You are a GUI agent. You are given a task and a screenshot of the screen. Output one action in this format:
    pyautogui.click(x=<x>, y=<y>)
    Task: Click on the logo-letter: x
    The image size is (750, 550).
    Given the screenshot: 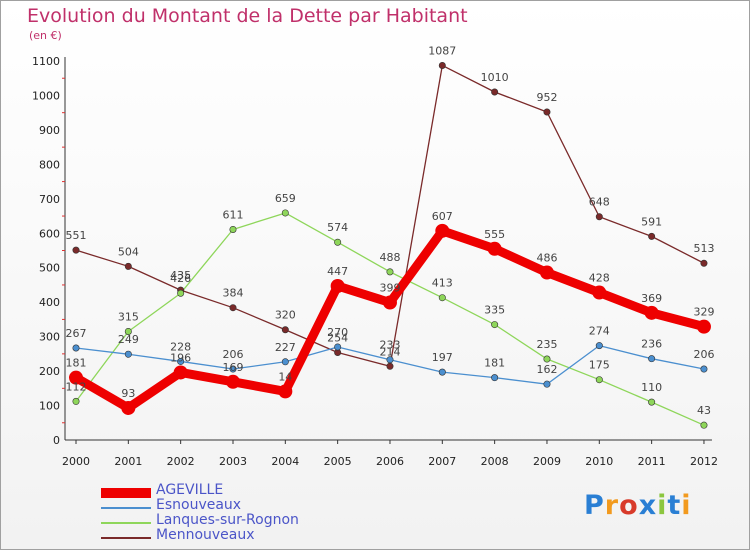 What is the action you would take?
    pyautogui.click(x=648, y=505)
    